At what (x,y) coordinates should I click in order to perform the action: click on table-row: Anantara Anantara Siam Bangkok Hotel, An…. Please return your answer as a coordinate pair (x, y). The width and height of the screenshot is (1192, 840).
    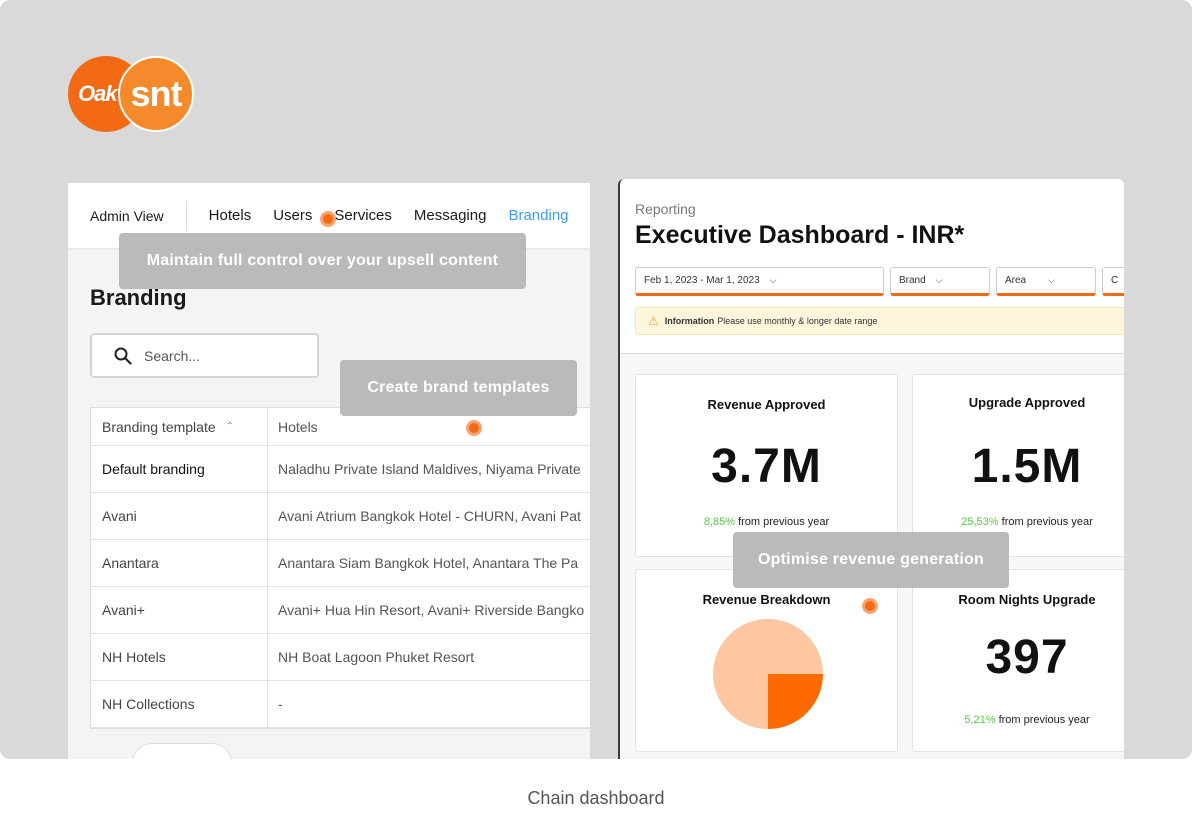
    Looking at the image, I should click on (340, 563).